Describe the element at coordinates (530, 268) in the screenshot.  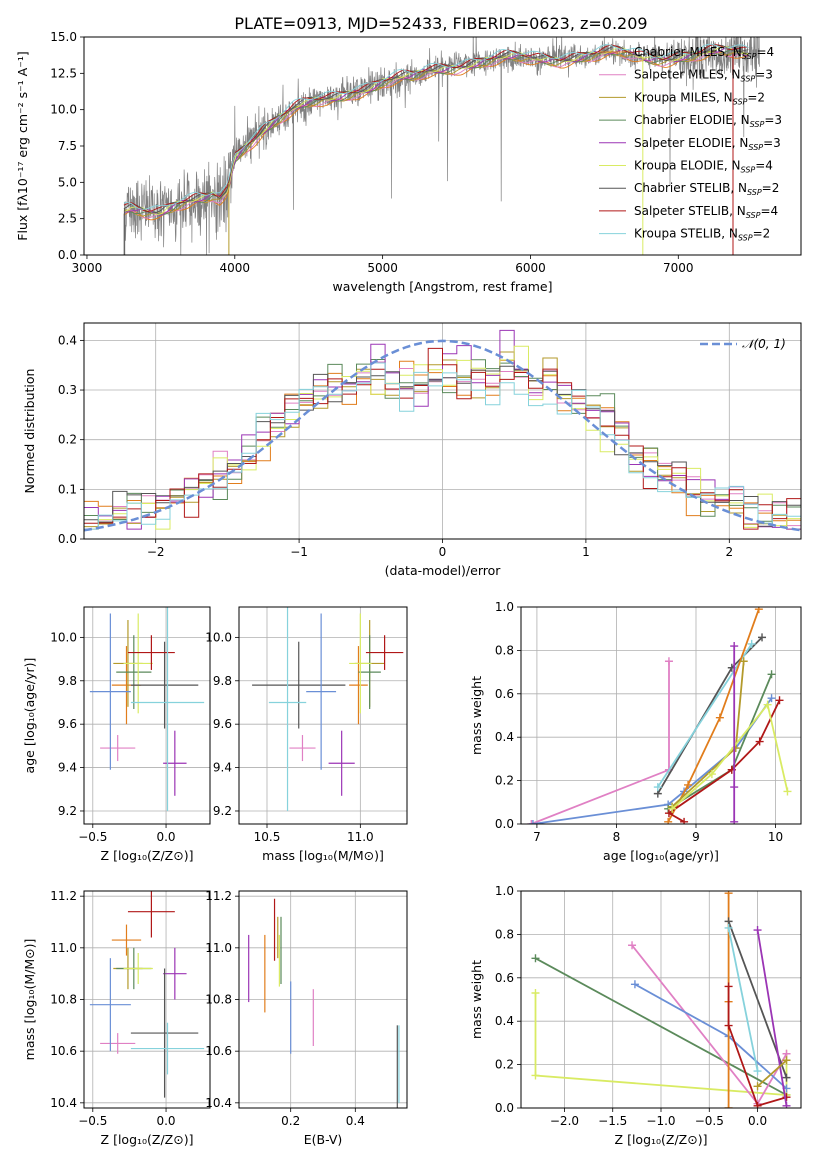
I see `x-tick-label: 6000` at that location.